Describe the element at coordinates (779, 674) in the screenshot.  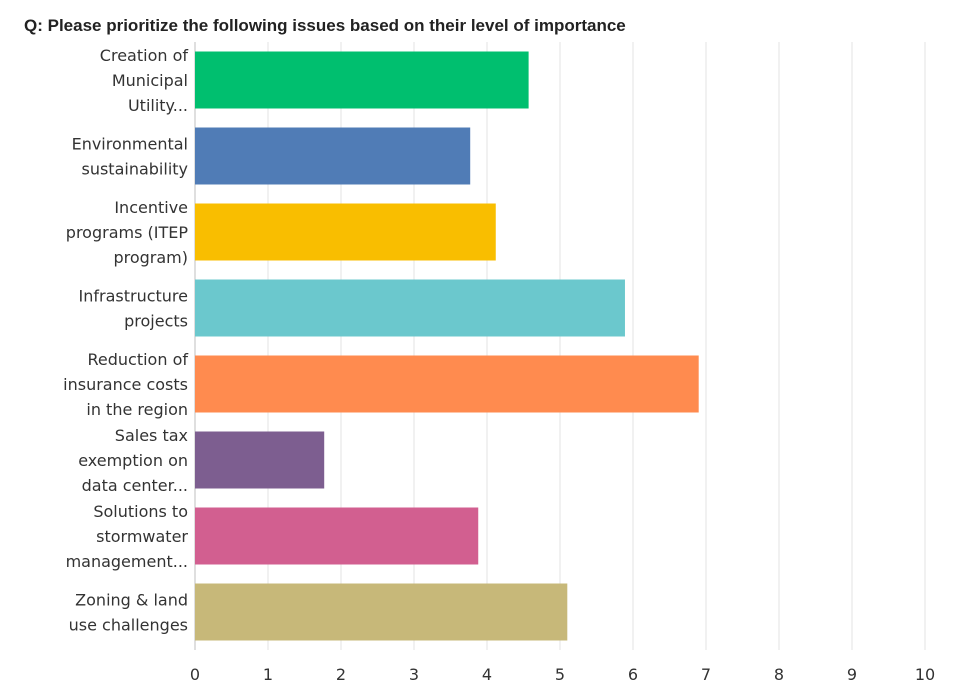
I see `x-tick-label: 8` at that location.